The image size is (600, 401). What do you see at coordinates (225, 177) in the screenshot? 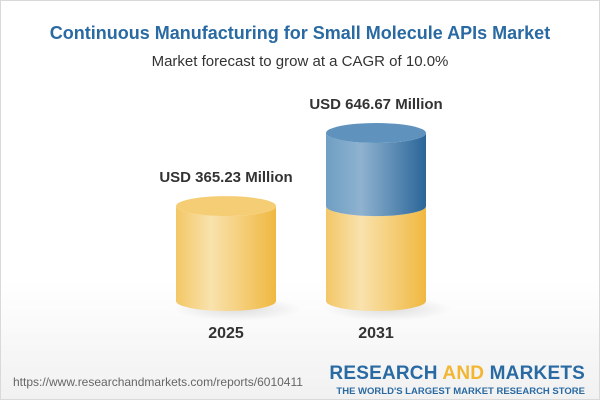
I see `data-label: USD 365.23 Million` at bounding box center [225, 177].